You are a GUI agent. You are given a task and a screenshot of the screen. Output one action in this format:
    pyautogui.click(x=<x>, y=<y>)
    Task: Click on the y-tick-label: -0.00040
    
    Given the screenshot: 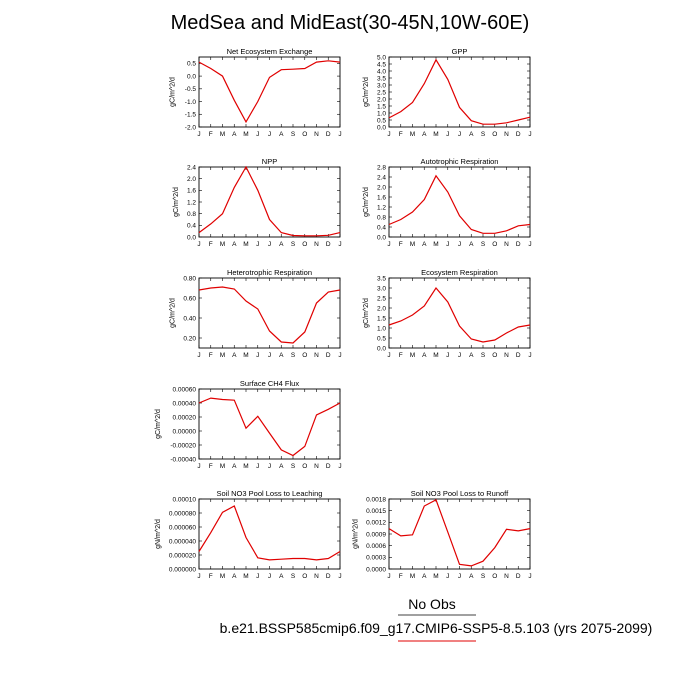 What is the action you would take?
    pyautogui.click(x=183, y=459)
    